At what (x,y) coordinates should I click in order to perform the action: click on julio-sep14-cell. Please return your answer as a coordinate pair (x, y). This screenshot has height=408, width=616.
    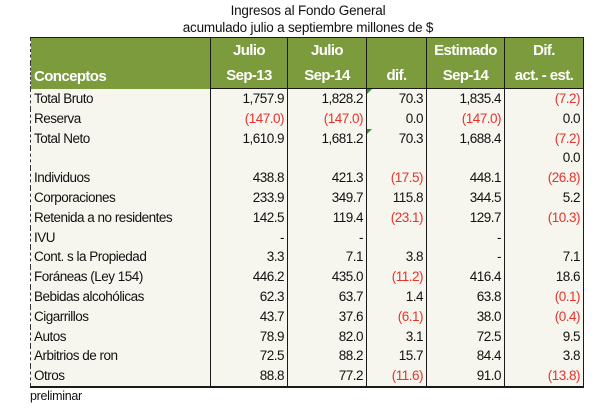
    Looking at the image, I should click on (327, 158).